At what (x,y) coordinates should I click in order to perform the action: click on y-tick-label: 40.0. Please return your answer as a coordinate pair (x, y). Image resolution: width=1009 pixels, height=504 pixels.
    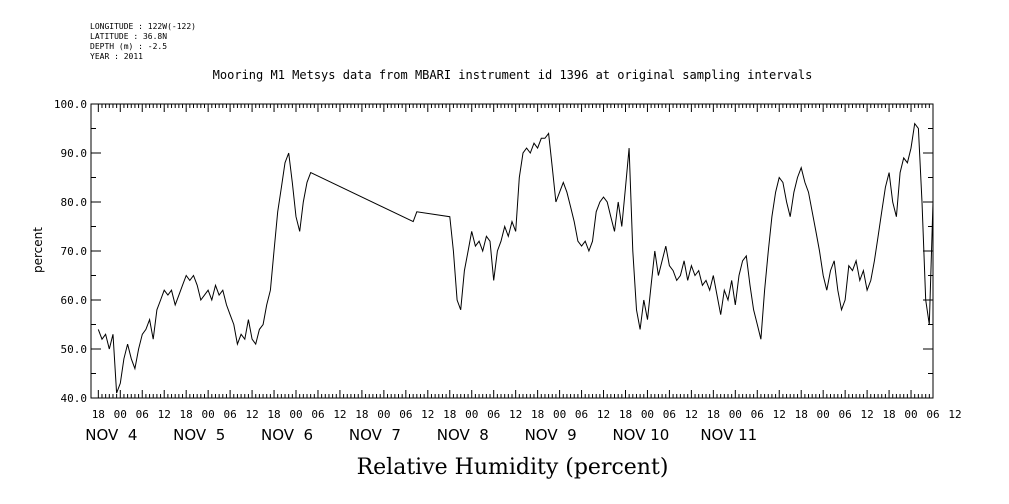
    Looking at the image, I should click on (74, 398).